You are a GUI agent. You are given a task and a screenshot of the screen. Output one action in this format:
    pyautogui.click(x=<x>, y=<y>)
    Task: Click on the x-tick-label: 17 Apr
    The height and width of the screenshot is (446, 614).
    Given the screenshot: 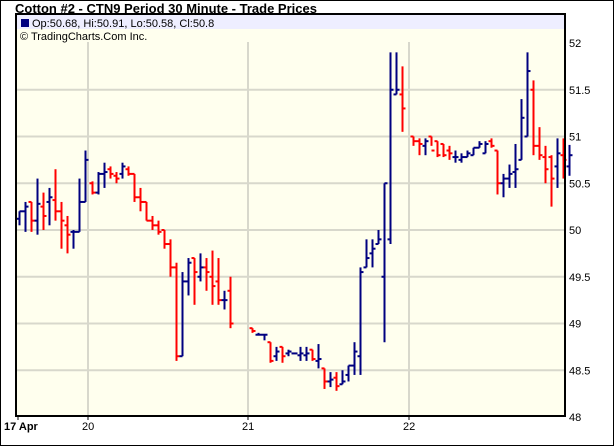 What is the action you would take?
    pyautogui.click(x=21, y=427)
    